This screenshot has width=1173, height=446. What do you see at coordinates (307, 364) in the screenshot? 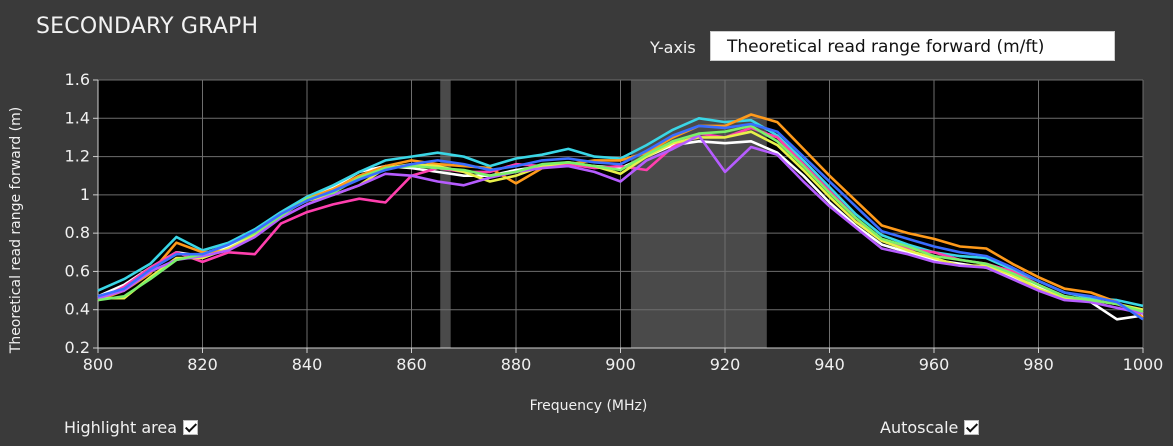
I see `x-tick-label: 840` at bounding box center [307, 364].